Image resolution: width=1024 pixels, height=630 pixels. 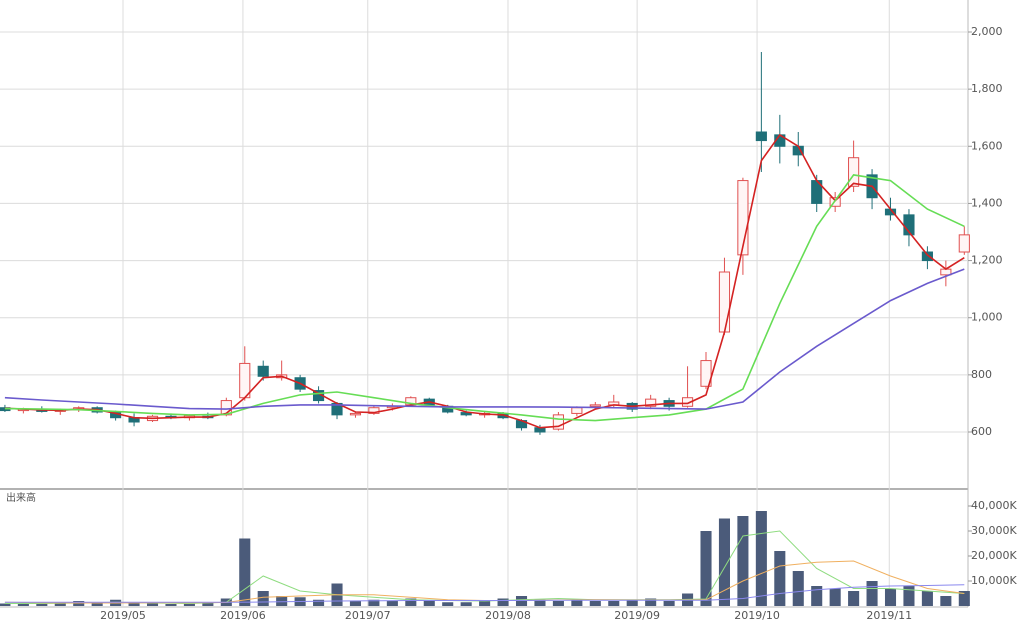 I want to click on volume-title: 出来高, so click(x=21, y=497).